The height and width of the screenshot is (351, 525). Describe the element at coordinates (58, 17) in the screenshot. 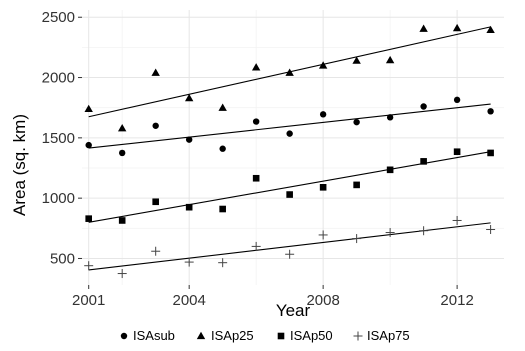

I see `y-tick-label: 2500` at that location.